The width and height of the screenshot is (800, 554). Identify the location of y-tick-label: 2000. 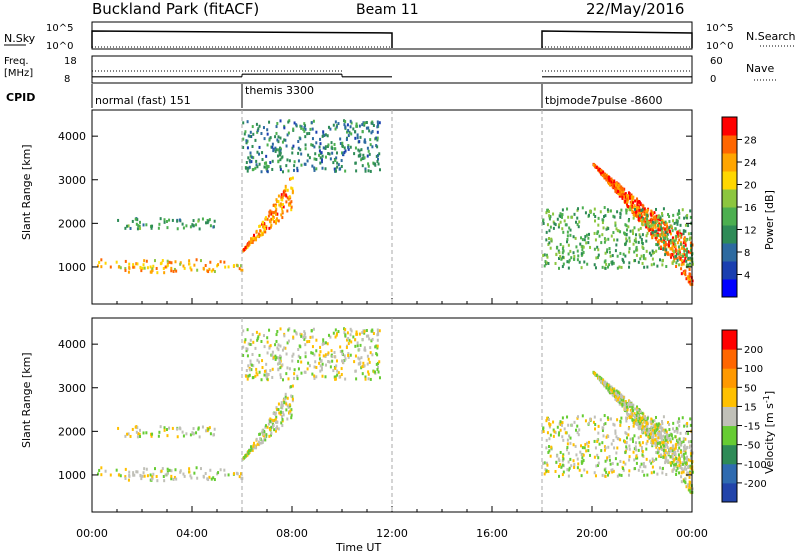
(72, 223).